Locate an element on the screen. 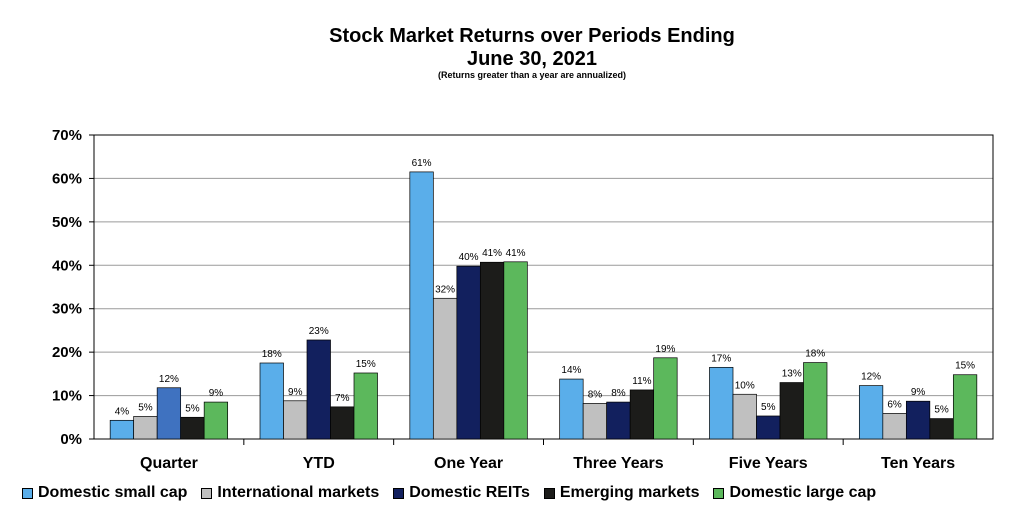 The image size is (1024, 531). data-label: 4% is located at coordinates (122, 411).